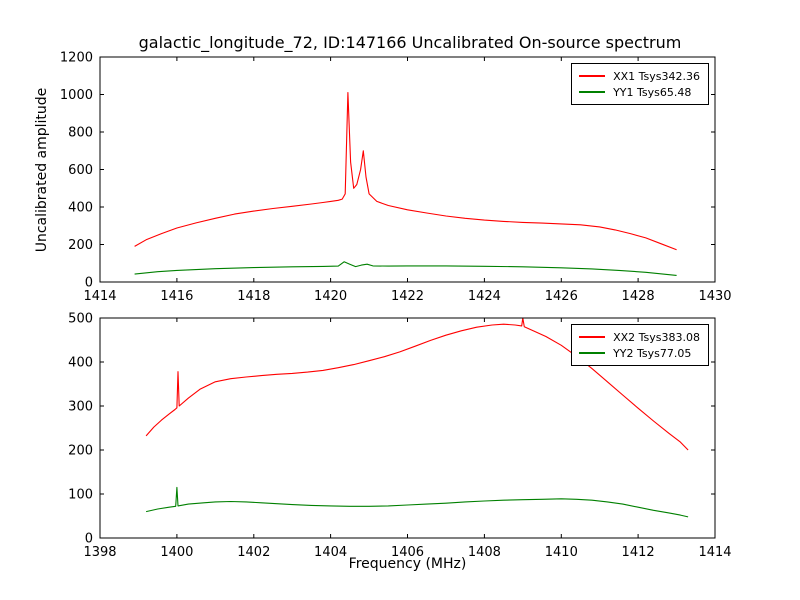  Describe the element at coordinates (80, 407) in the screenshot. I see `y-tick-label: 300` at that location.